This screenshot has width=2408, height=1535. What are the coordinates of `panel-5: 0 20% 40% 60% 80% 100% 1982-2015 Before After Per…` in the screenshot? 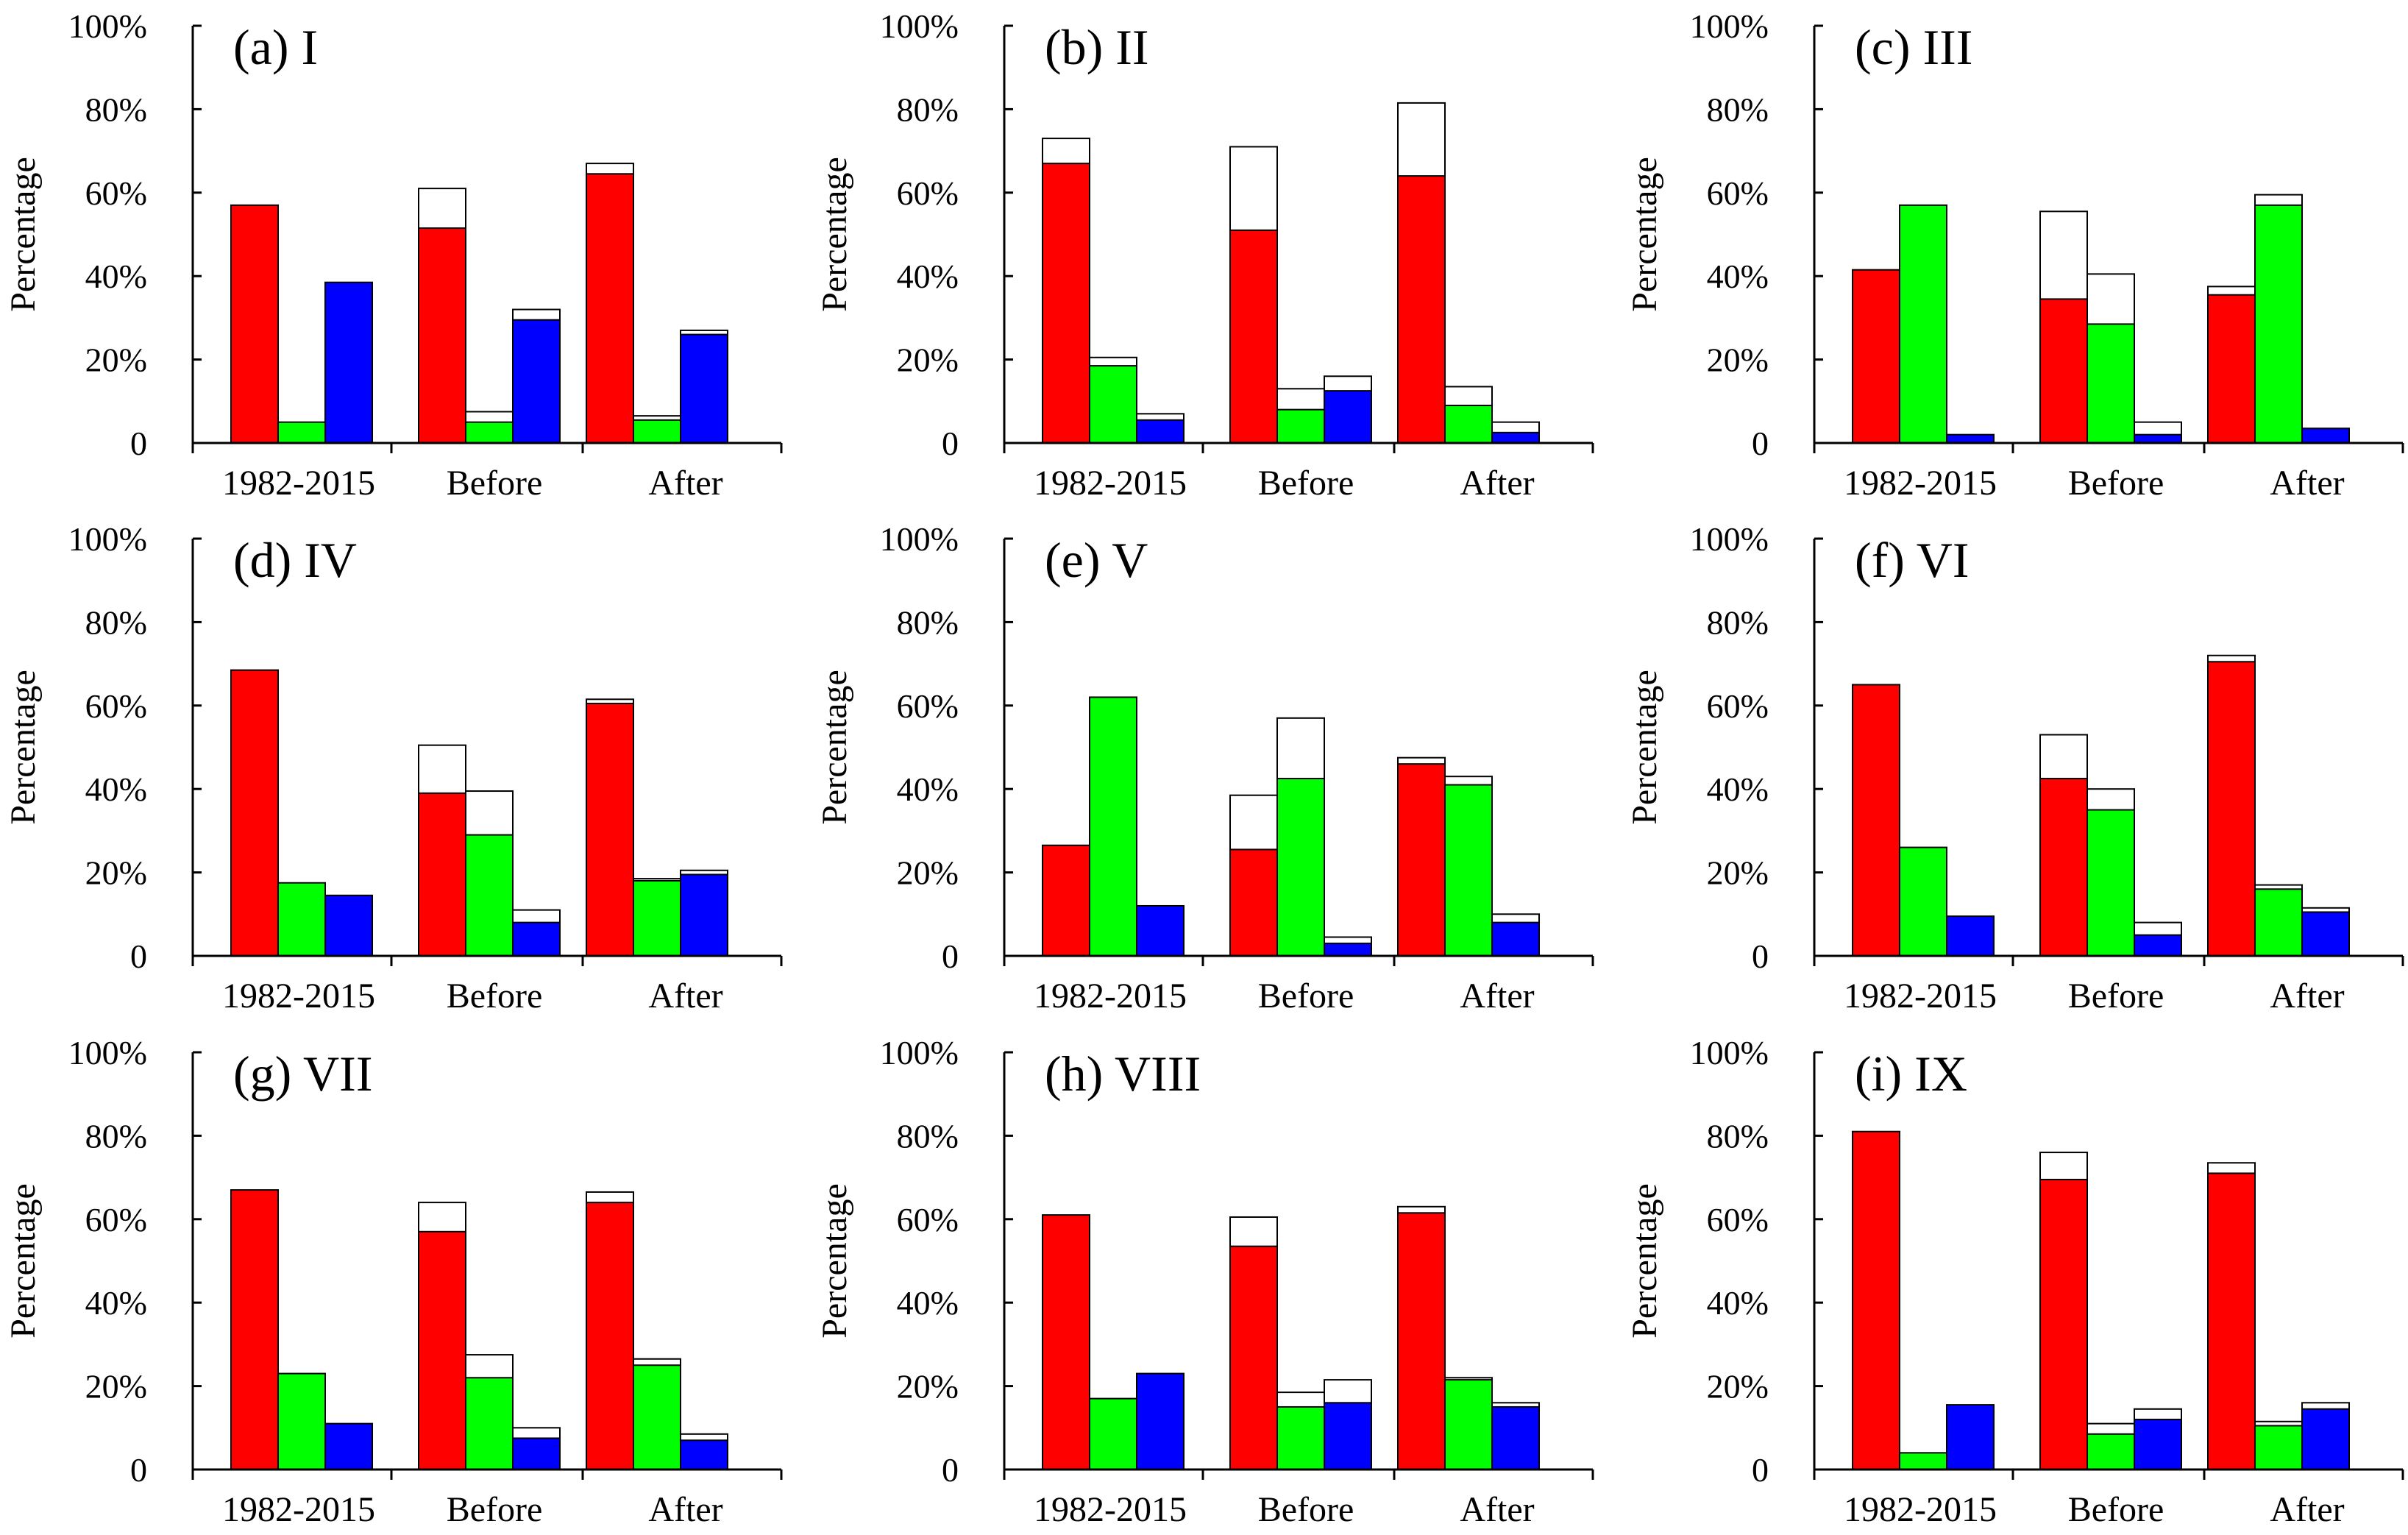 It's located at (1204, 767).